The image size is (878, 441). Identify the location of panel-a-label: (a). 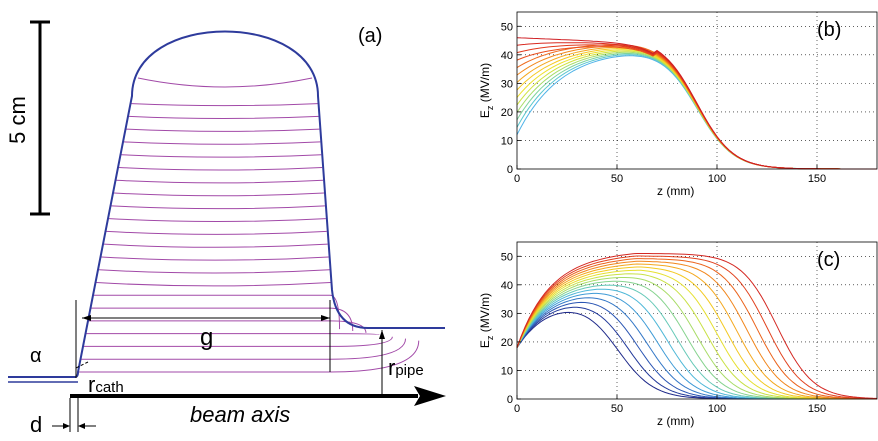
(370, 36).